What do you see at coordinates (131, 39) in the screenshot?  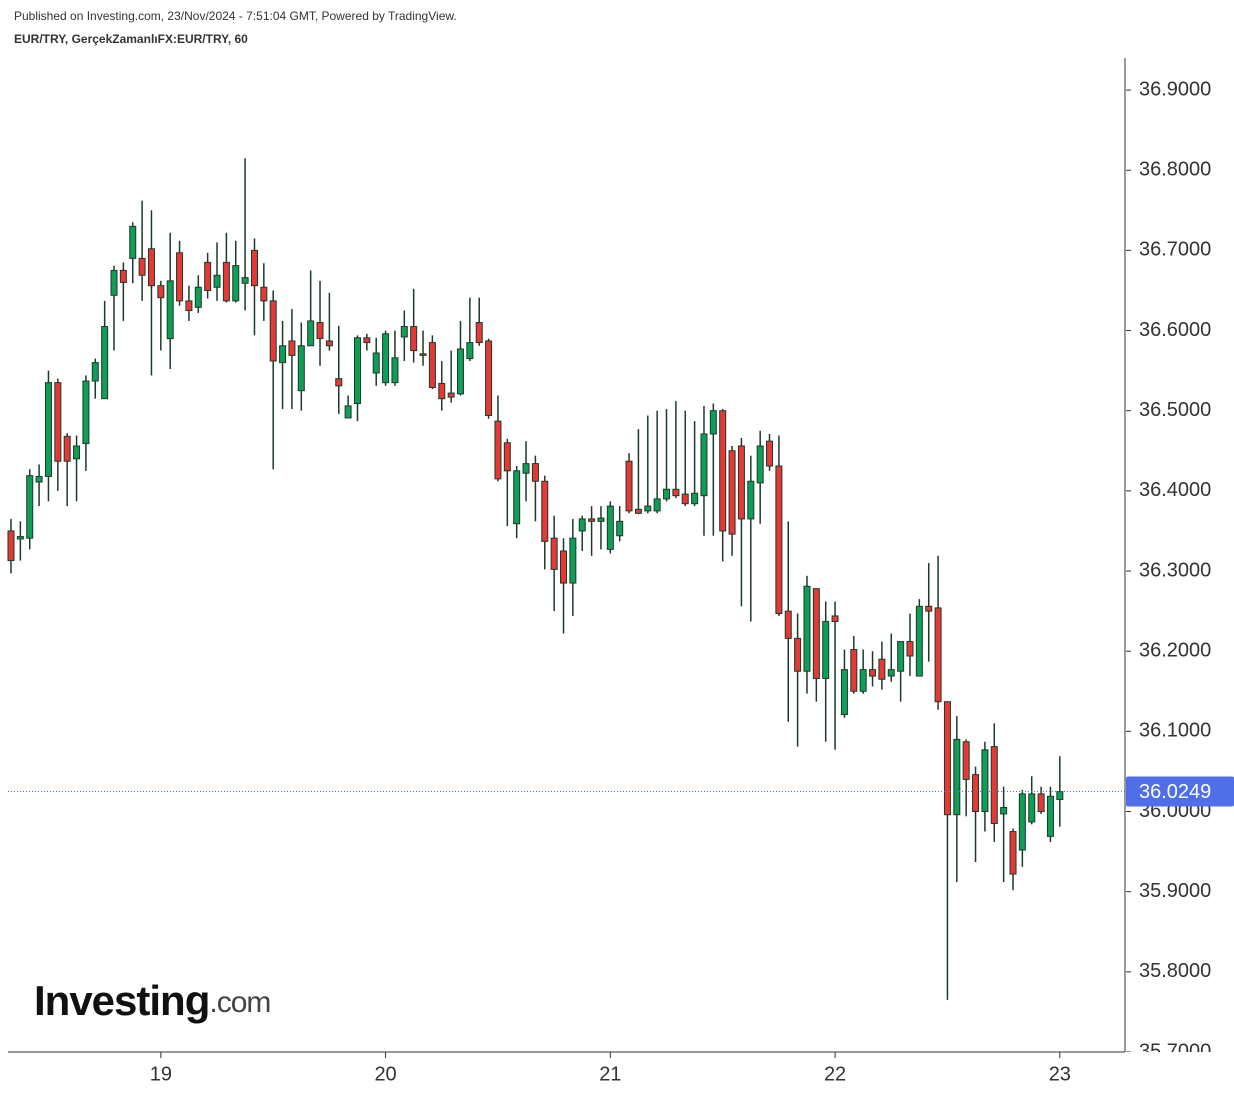 I see `chart-title: EUR/TRY, GerçekZamanlıFX:EUR/TRY, 60` at bounding box center [131, 39].